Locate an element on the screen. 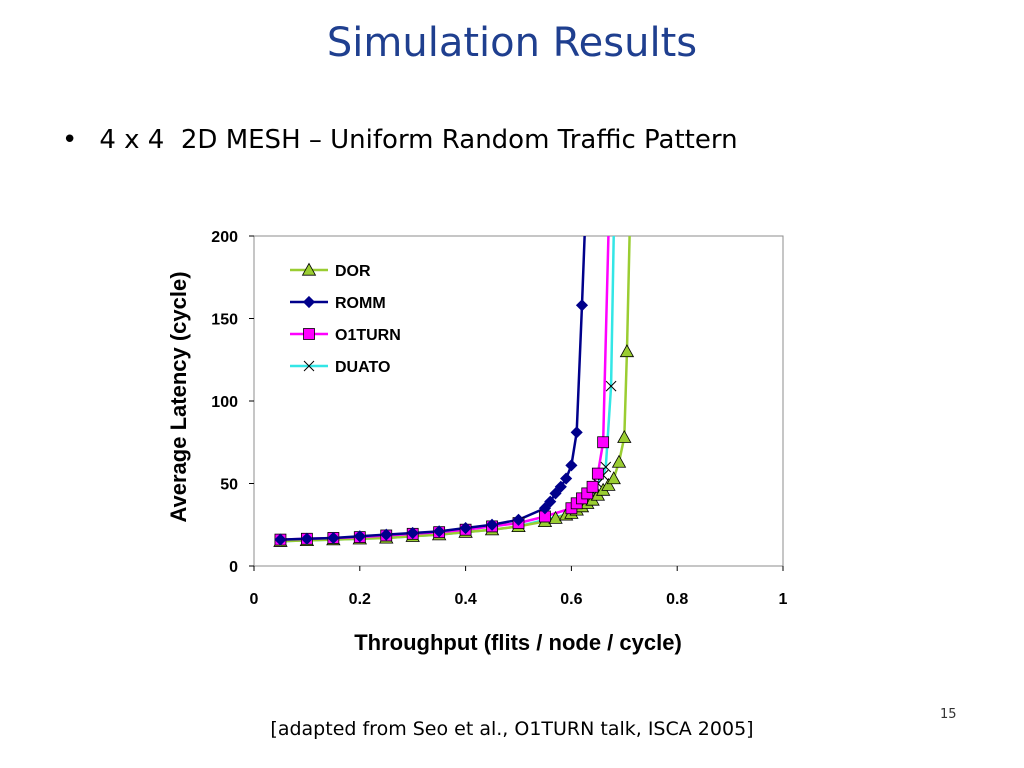 This screenshot has height=768, width=1024. page-number: 15 is located at coordinates (948, 714).